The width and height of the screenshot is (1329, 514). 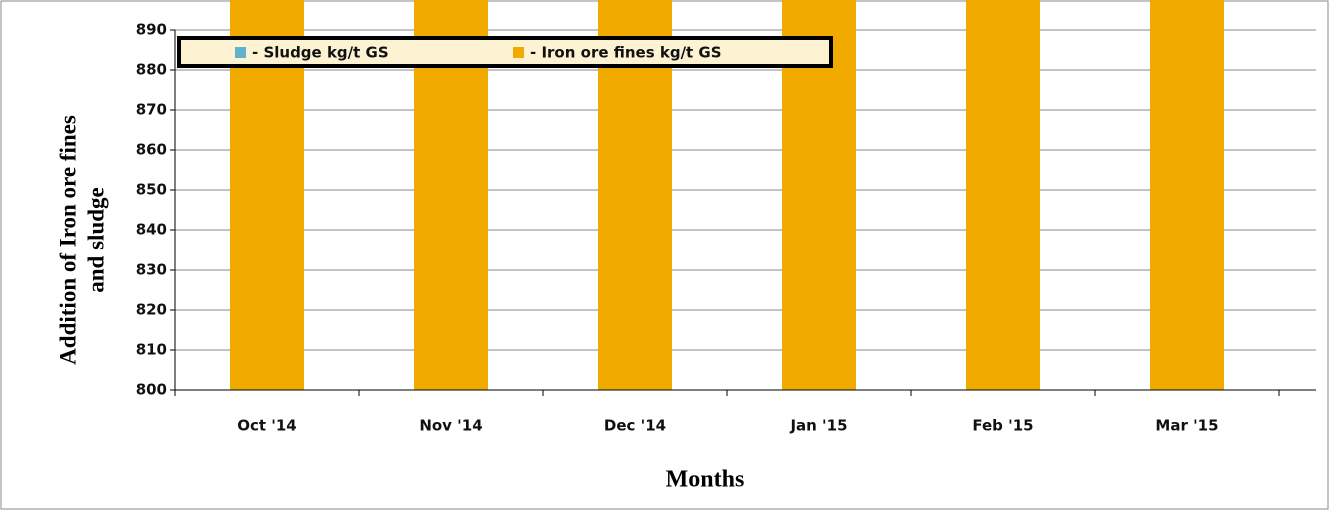 What do you see at coordinates (151, 230) in the screenshot?
I see `y-tick-label: 840` at bounding box center [151, 230].